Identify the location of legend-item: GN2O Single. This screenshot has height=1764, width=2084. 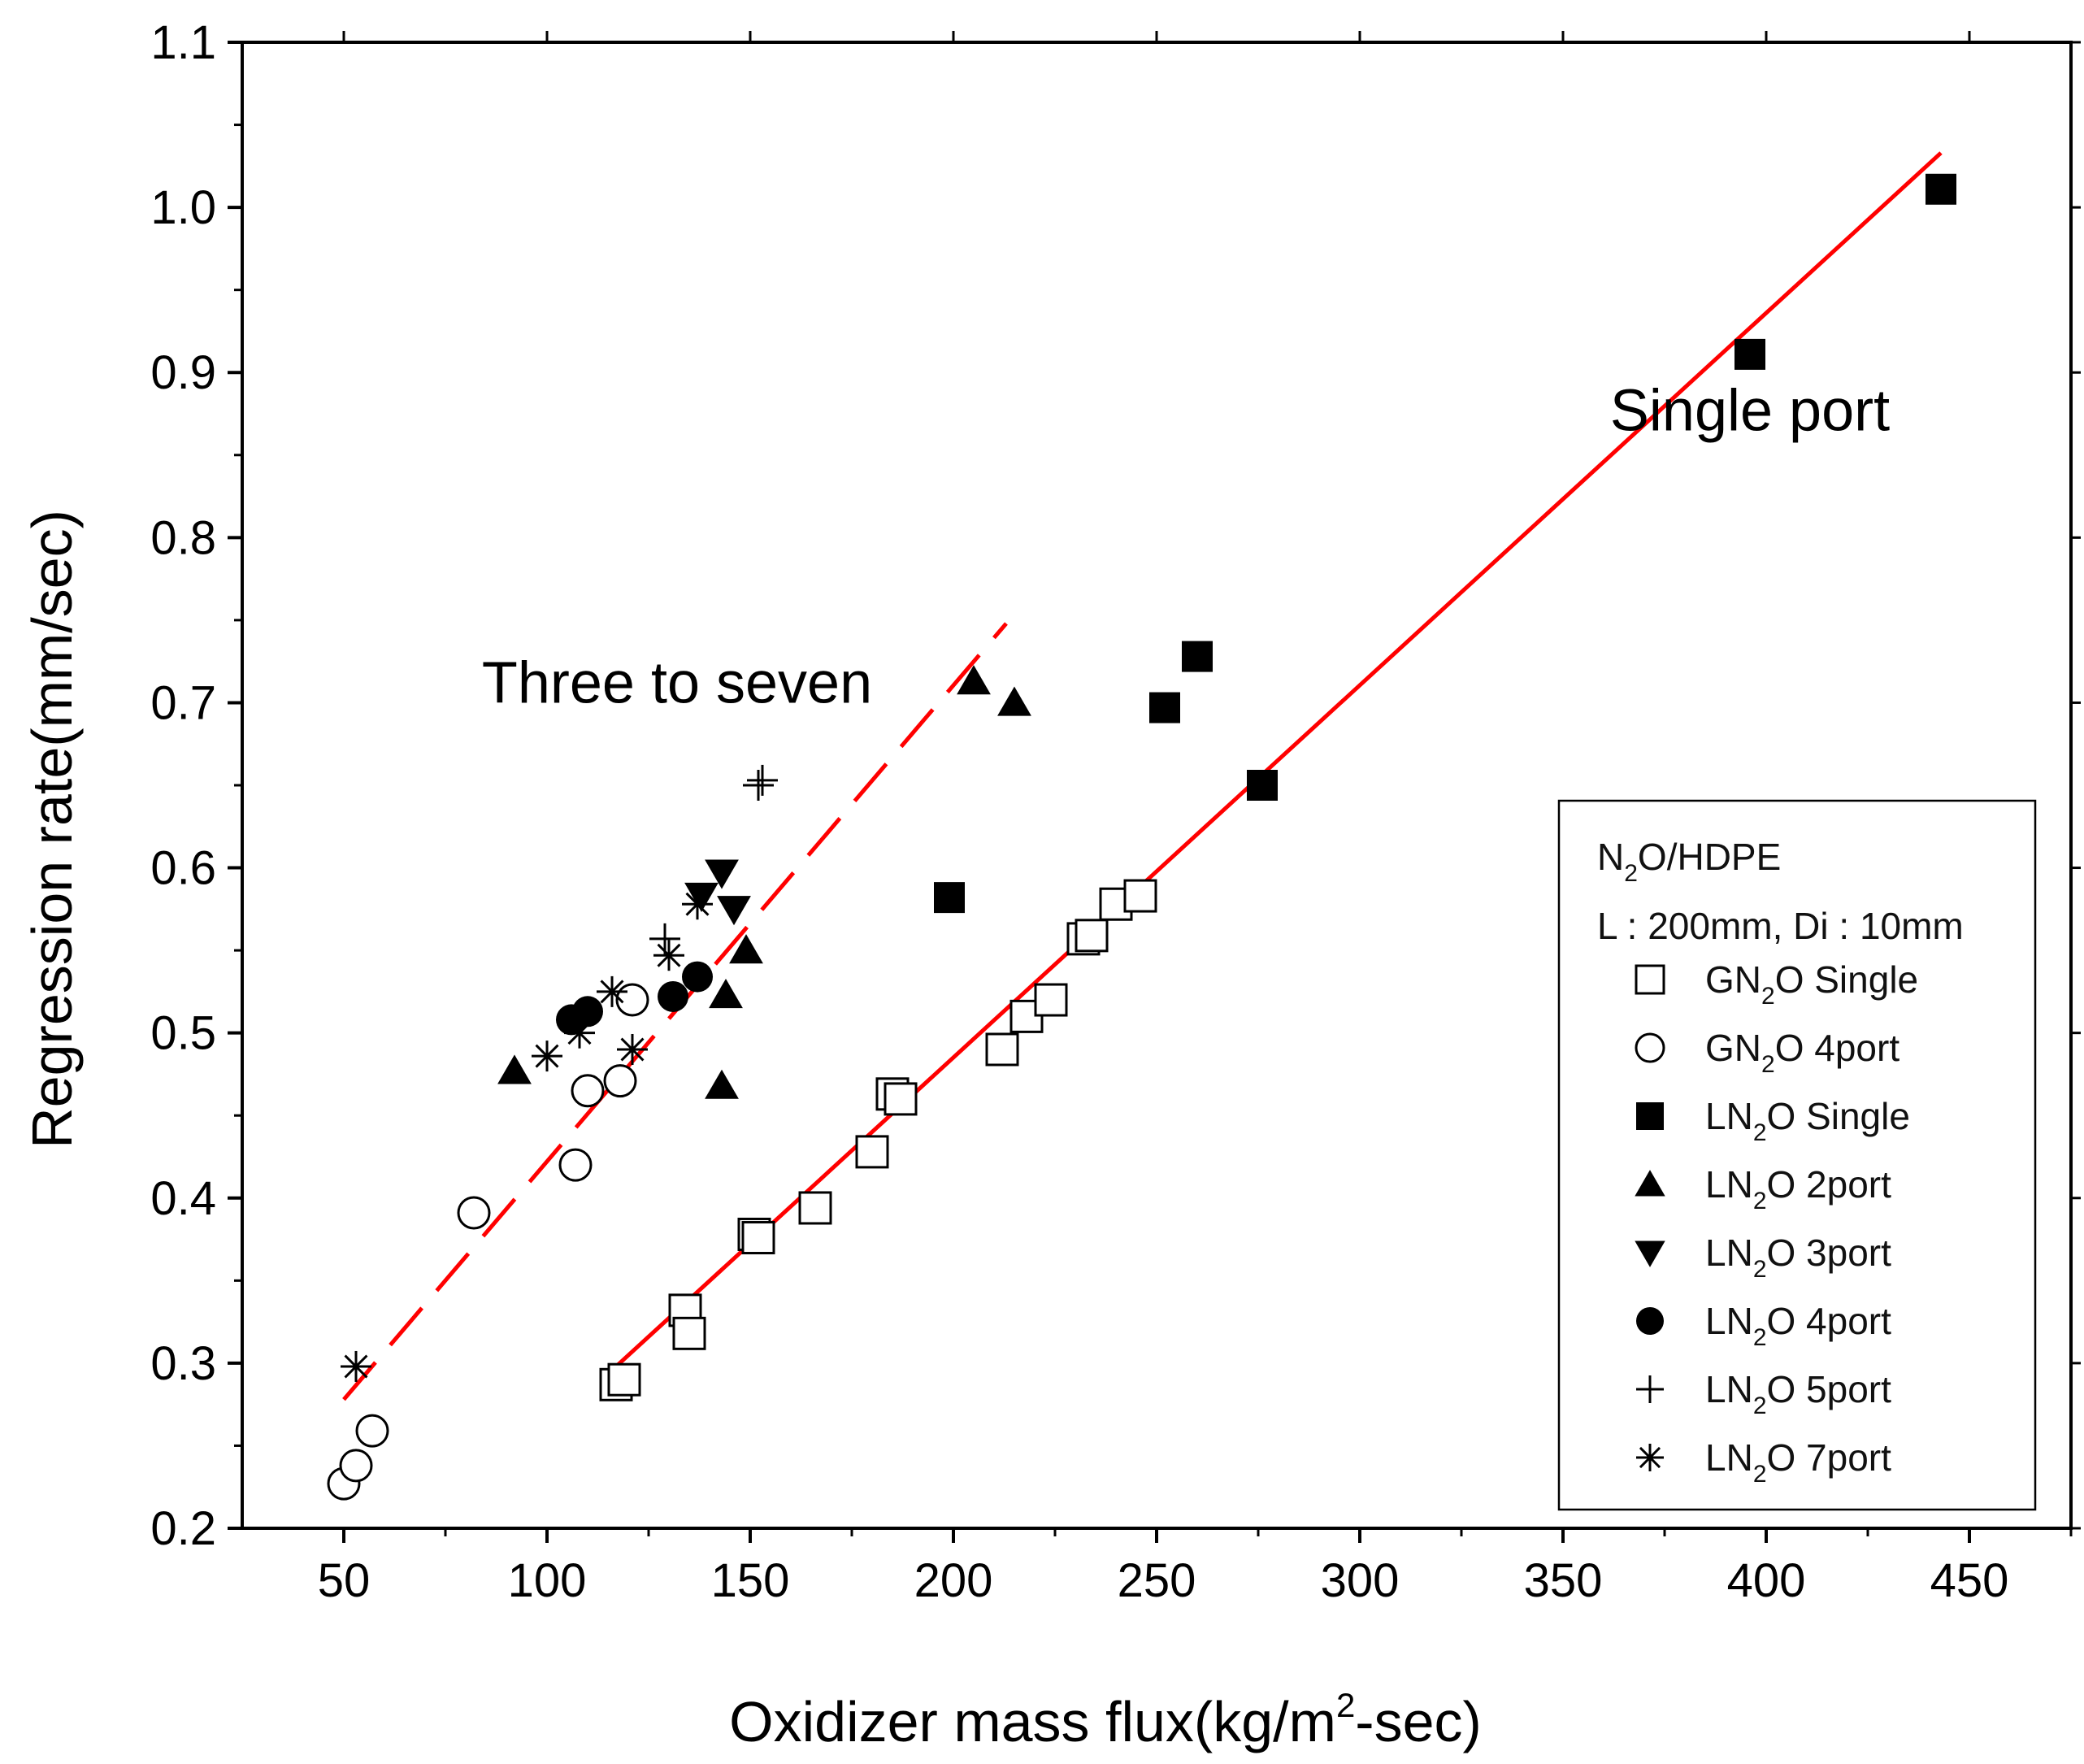
(1776, 984).